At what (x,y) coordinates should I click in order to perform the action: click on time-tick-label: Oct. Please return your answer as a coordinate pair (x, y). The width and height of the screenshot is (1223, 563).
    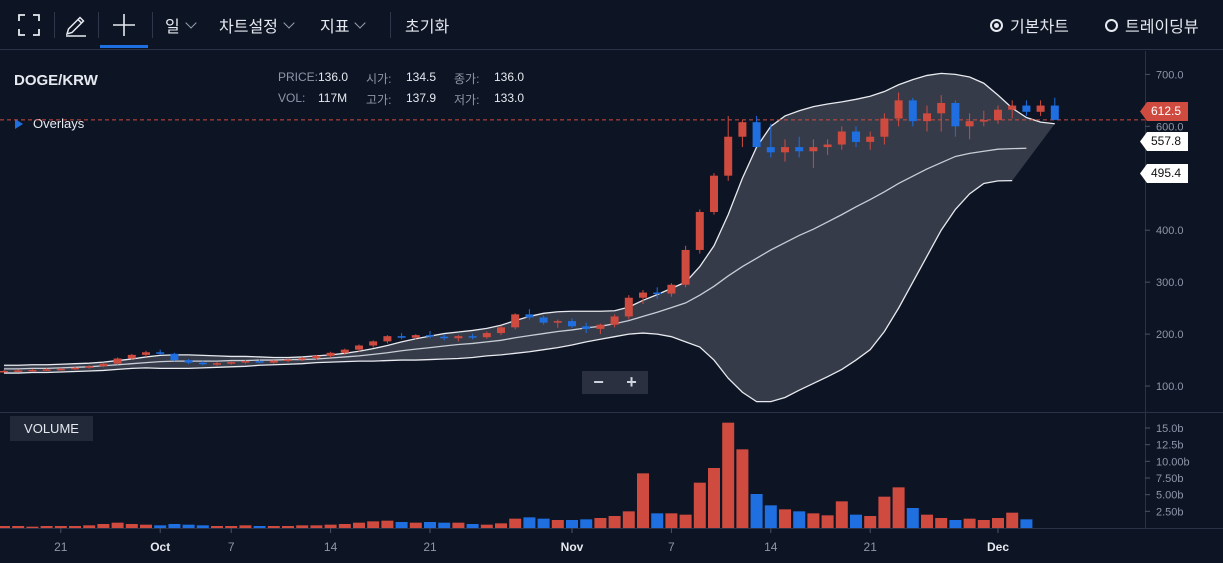
    Looking at the image, I should click on (160, 547).